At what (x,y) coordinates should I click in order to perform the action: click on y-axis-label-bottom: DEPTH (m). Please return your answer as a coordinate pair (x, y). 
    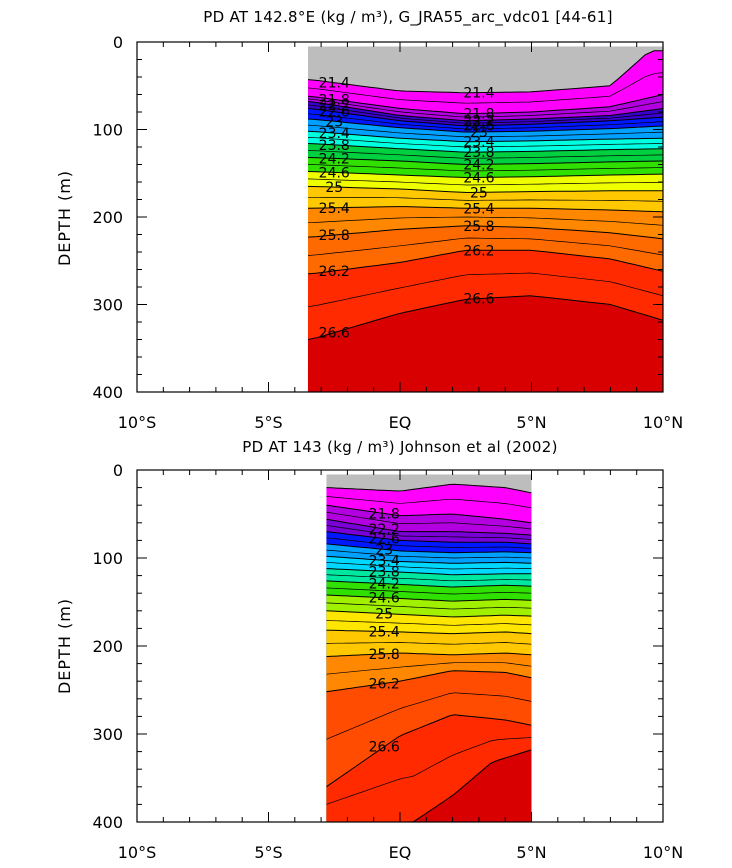
    Looking at the image, I should click on (64, 646).